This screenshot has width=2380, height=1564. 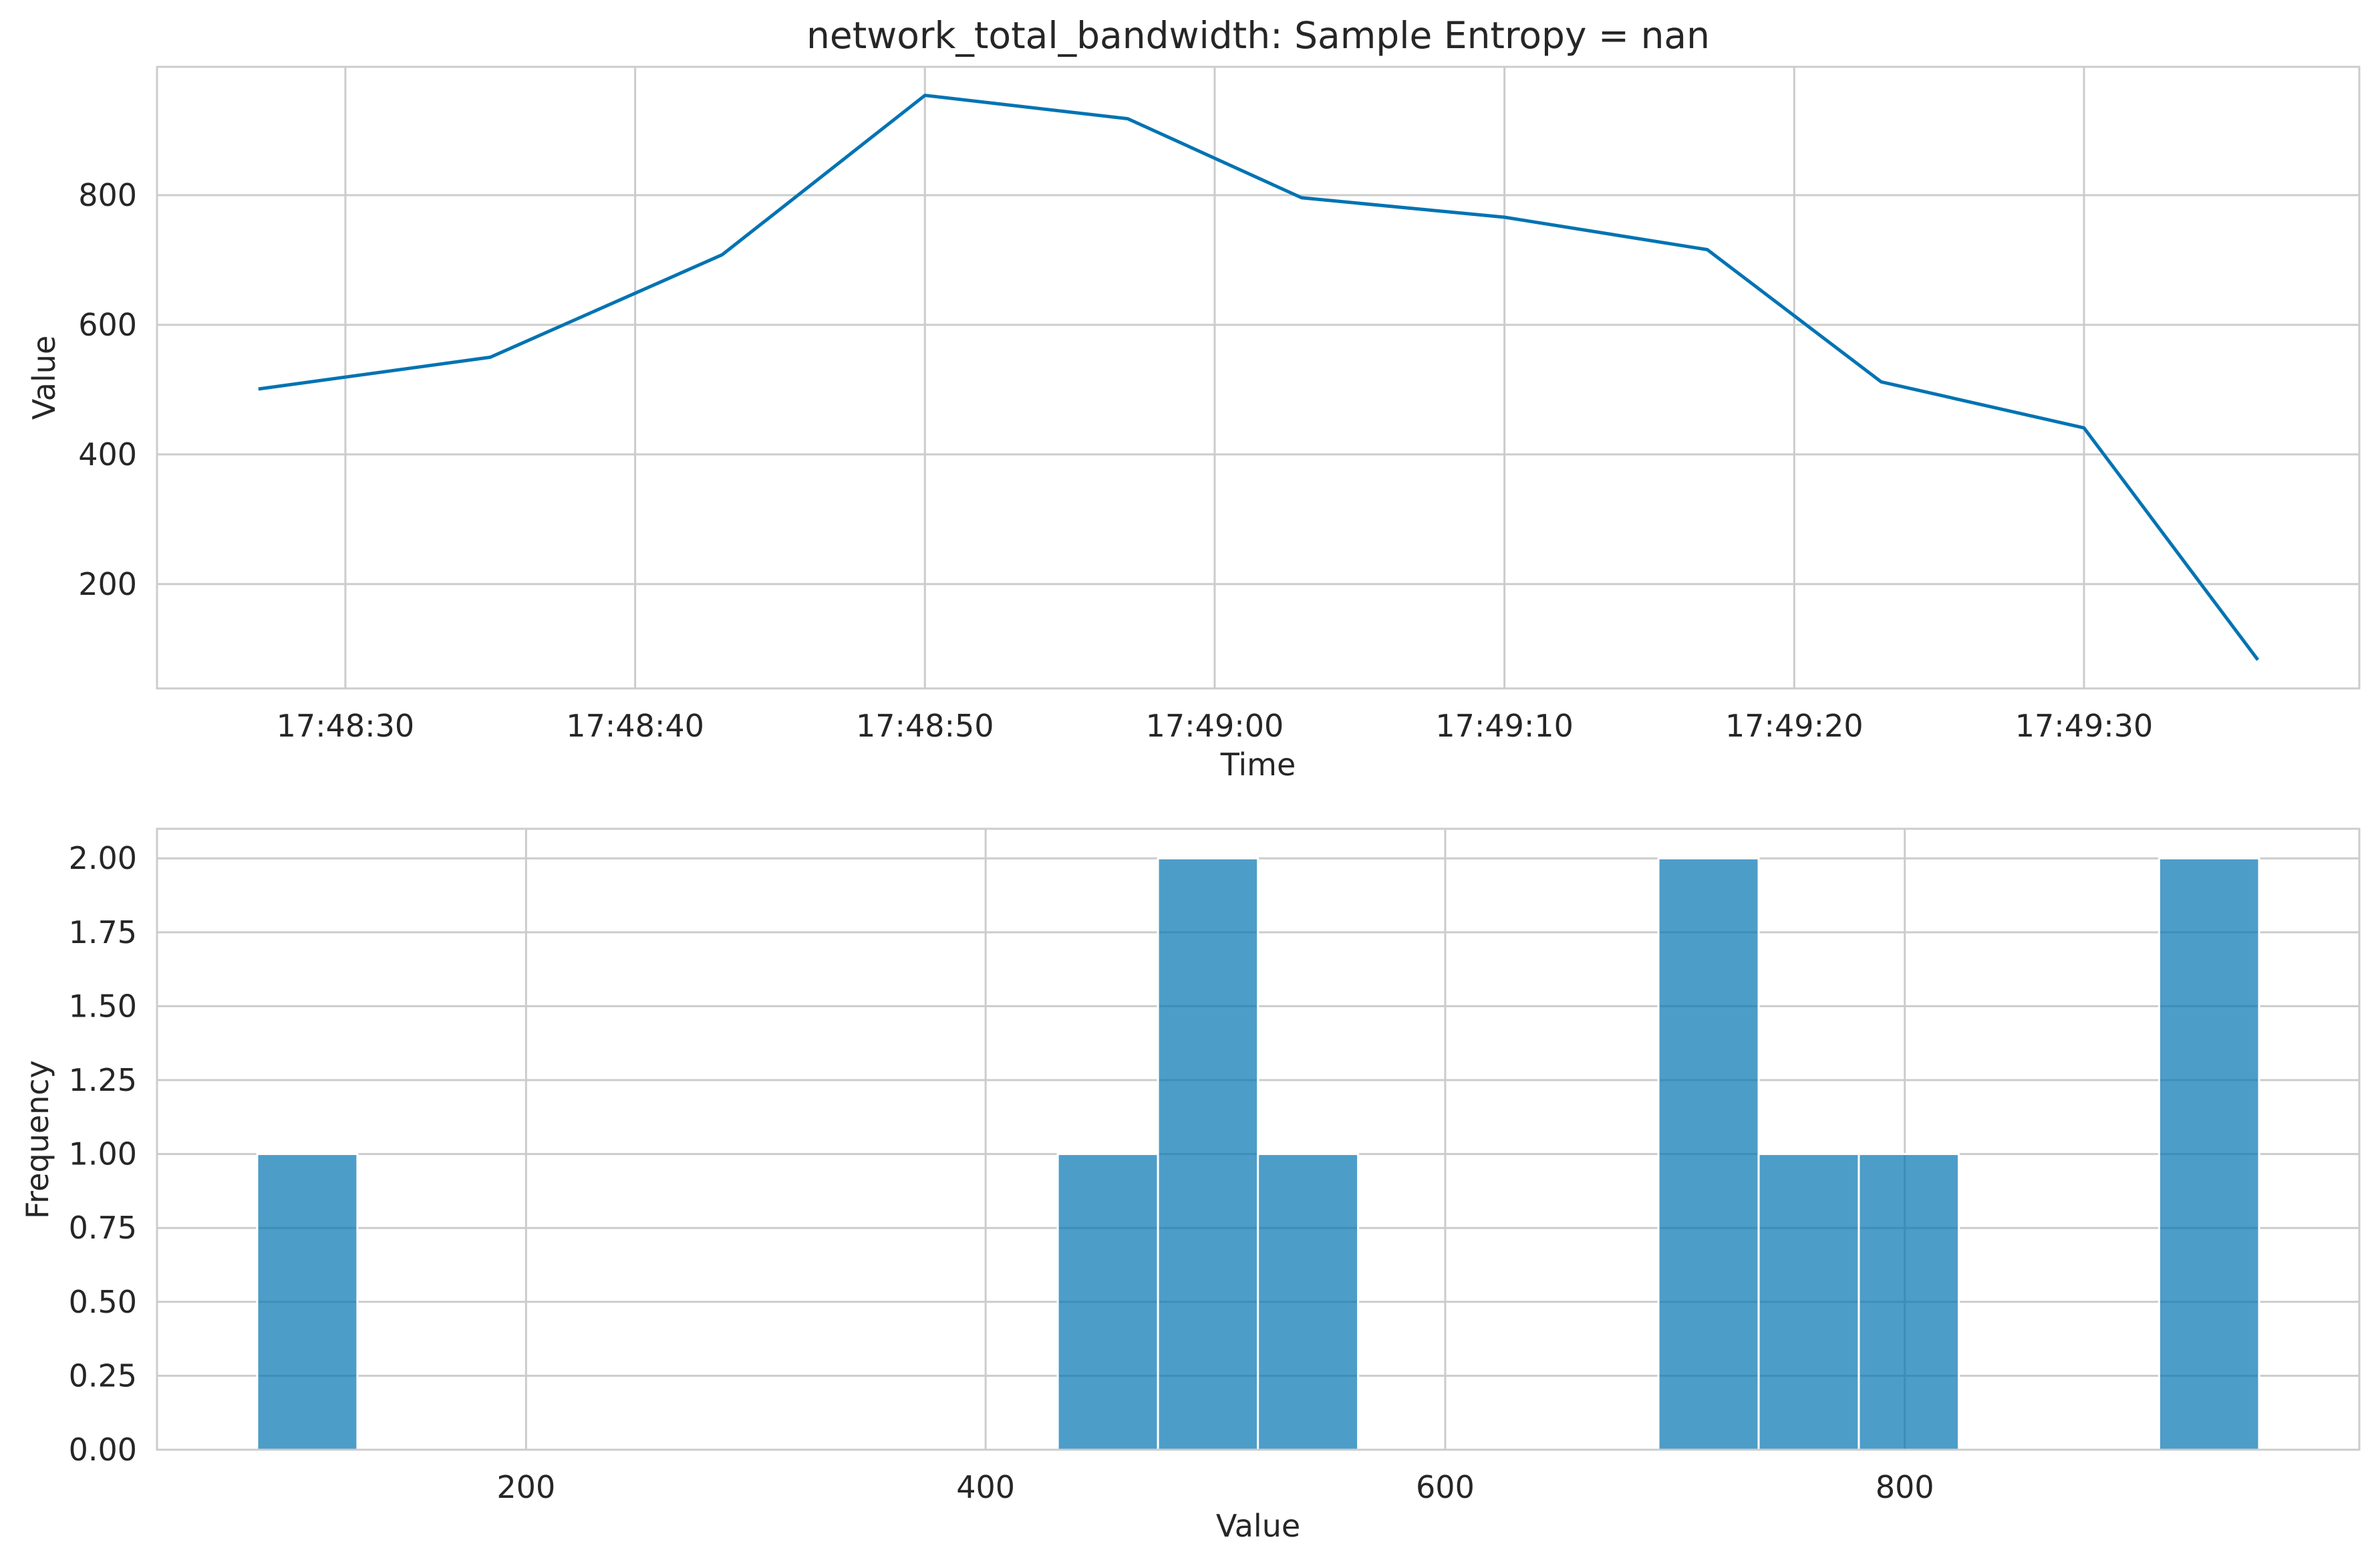 I want to click on line-chart-x-tick-label: 17:49:00, so click(x=1215, y=726).